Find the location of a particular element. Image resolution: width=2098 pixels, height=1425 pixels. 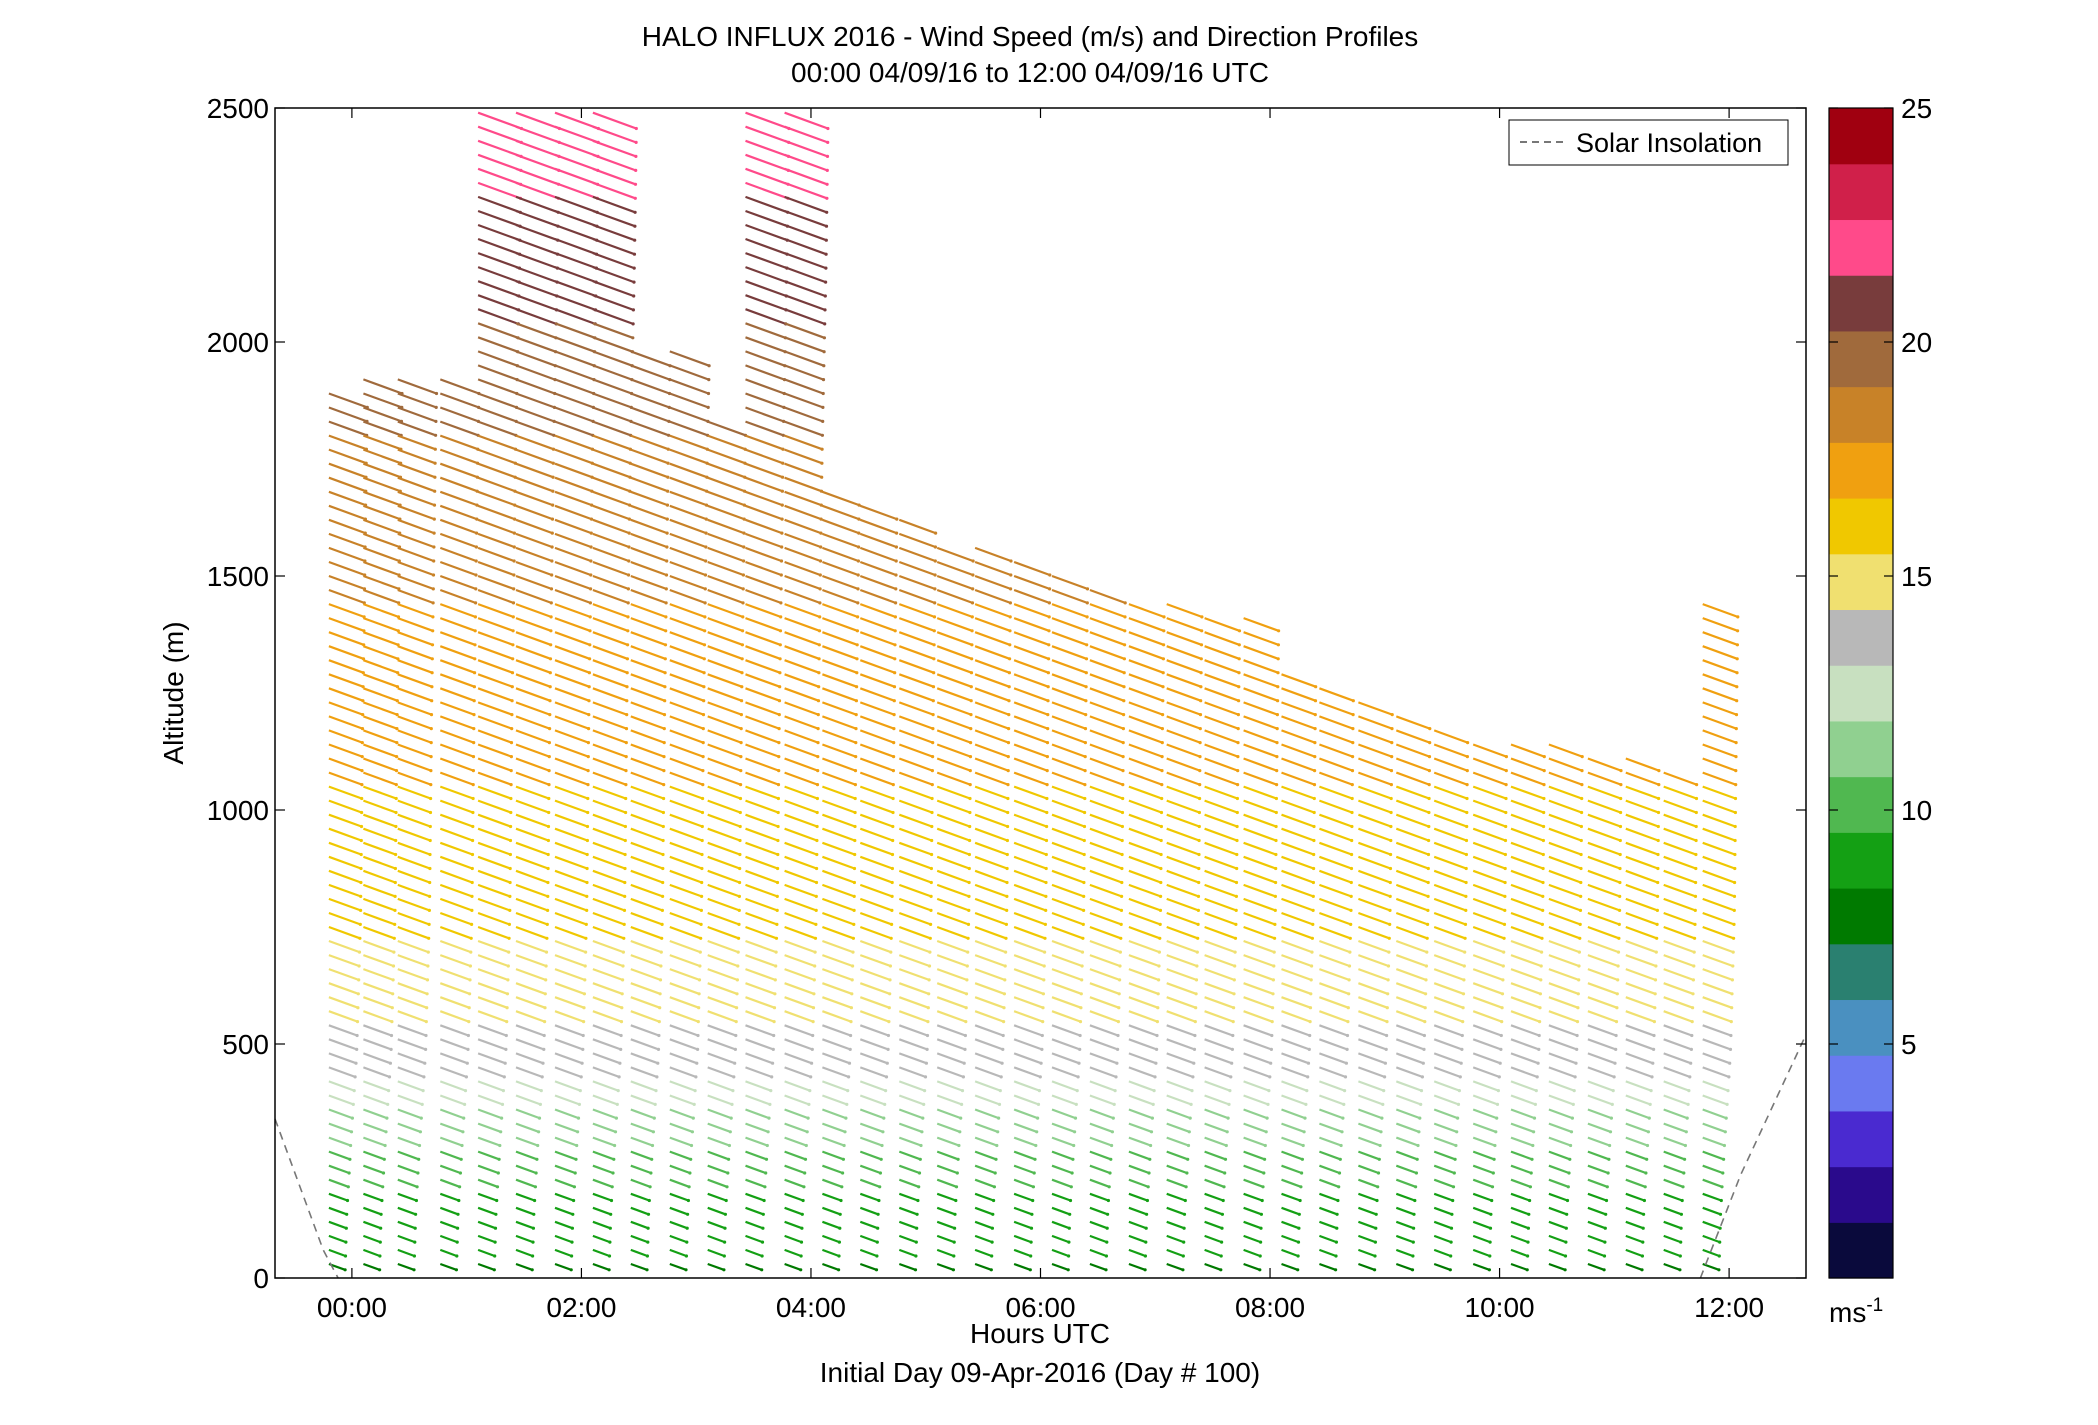

y-axis-label: Altitude (m) is located at coordinates (173, 692).